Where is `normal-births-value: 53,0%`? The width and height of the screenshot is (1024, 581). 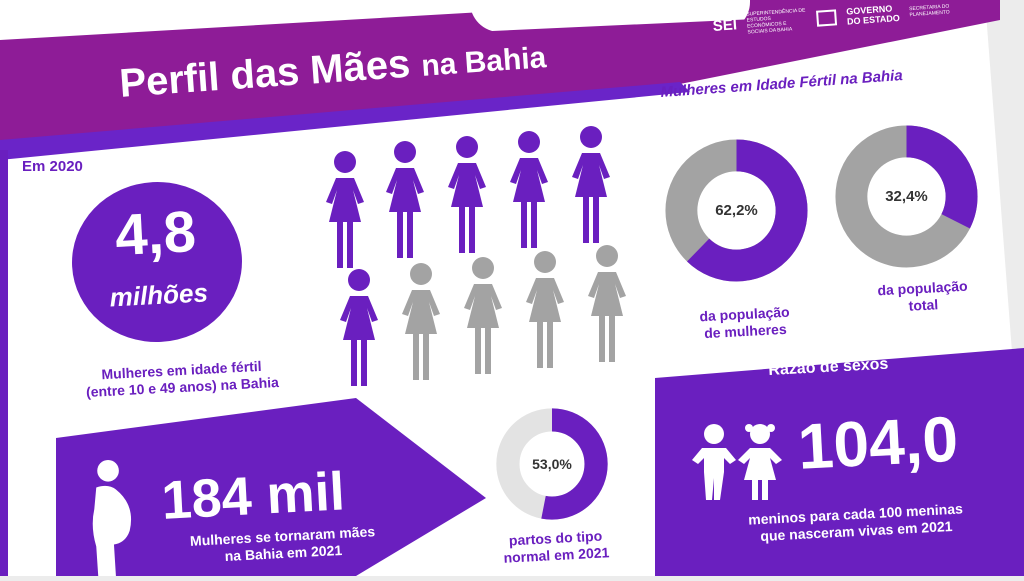
normal-births-value: 53,0% is located at coordinates (552, 464).